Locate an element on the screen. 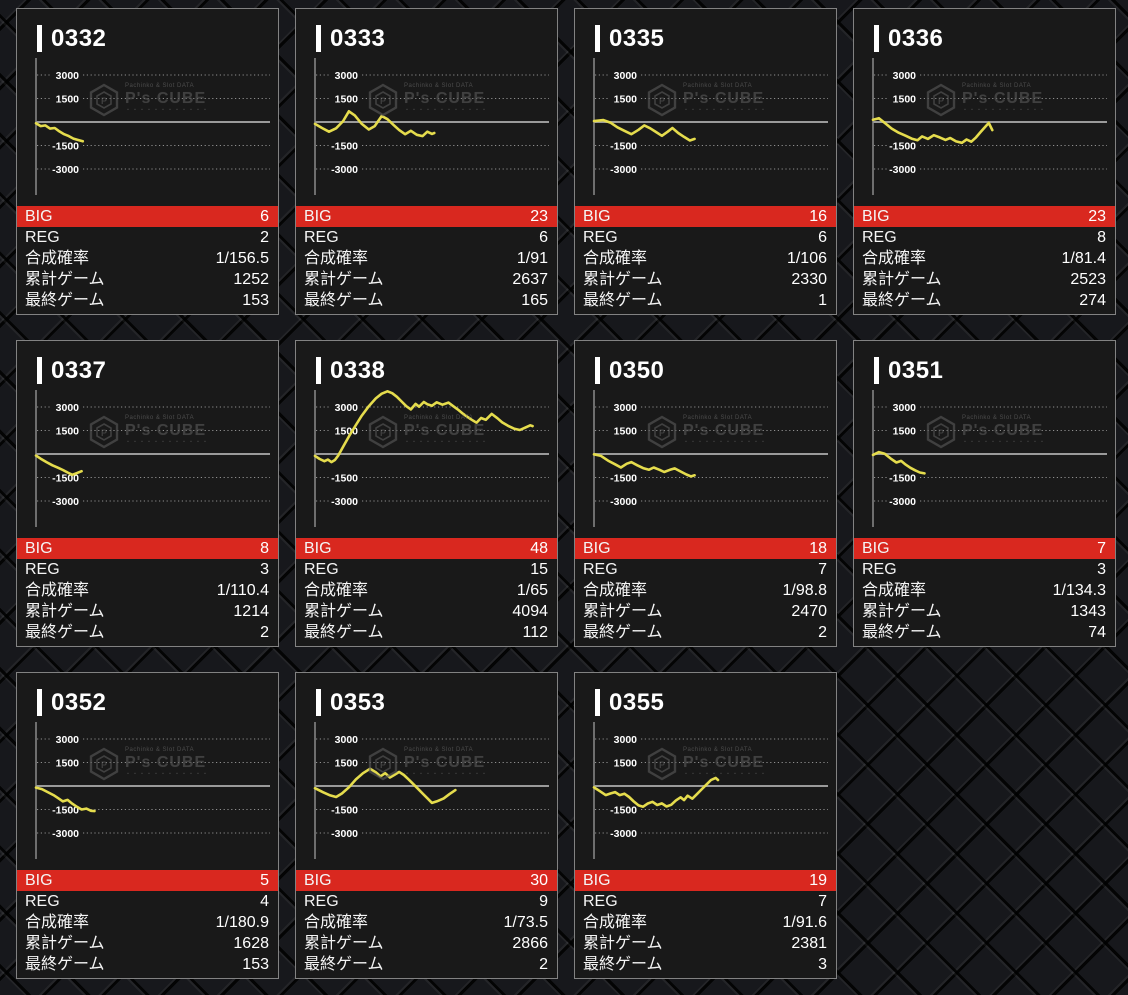 This screenshot has height=995, width=1128. machine-header: 0351 is located at coordinates (984, 364).